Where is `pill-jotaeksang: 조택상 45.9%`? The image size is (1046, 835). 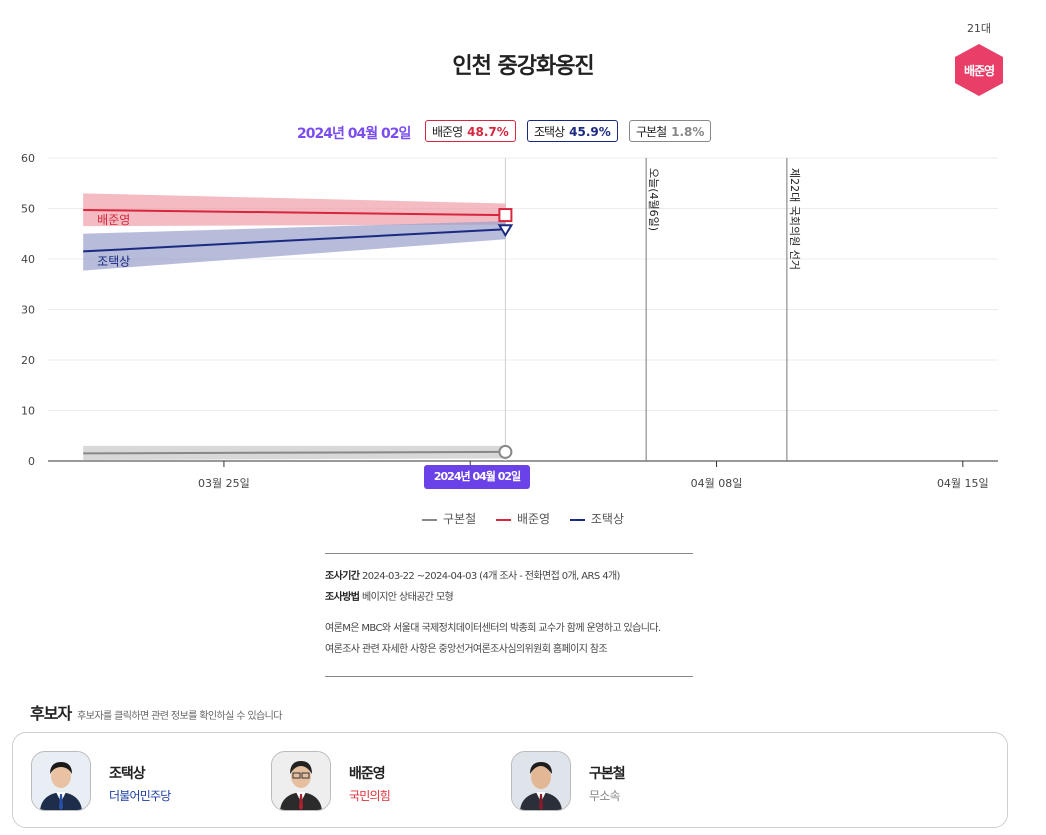 pill-jotaeksang: 조택상 45.9% is located at coordinates (572, 131).